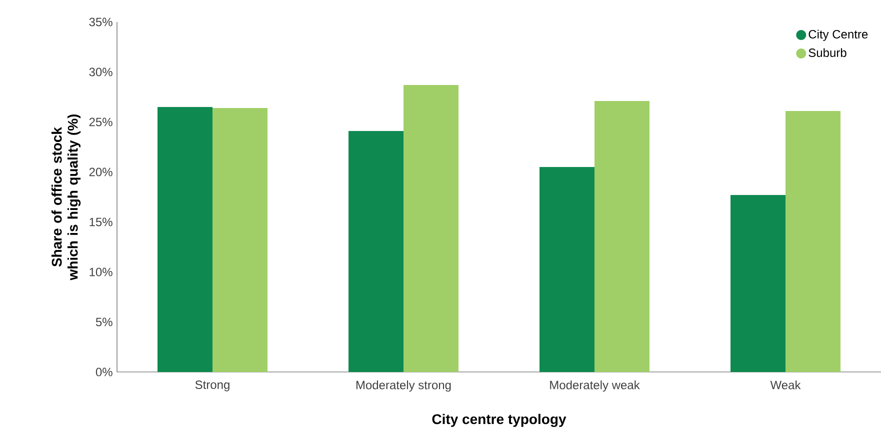  What do you see at coordinates (101, 272) in the screenshot?
I see `y-tick-label: 10%` at bounding box center [101, 272].